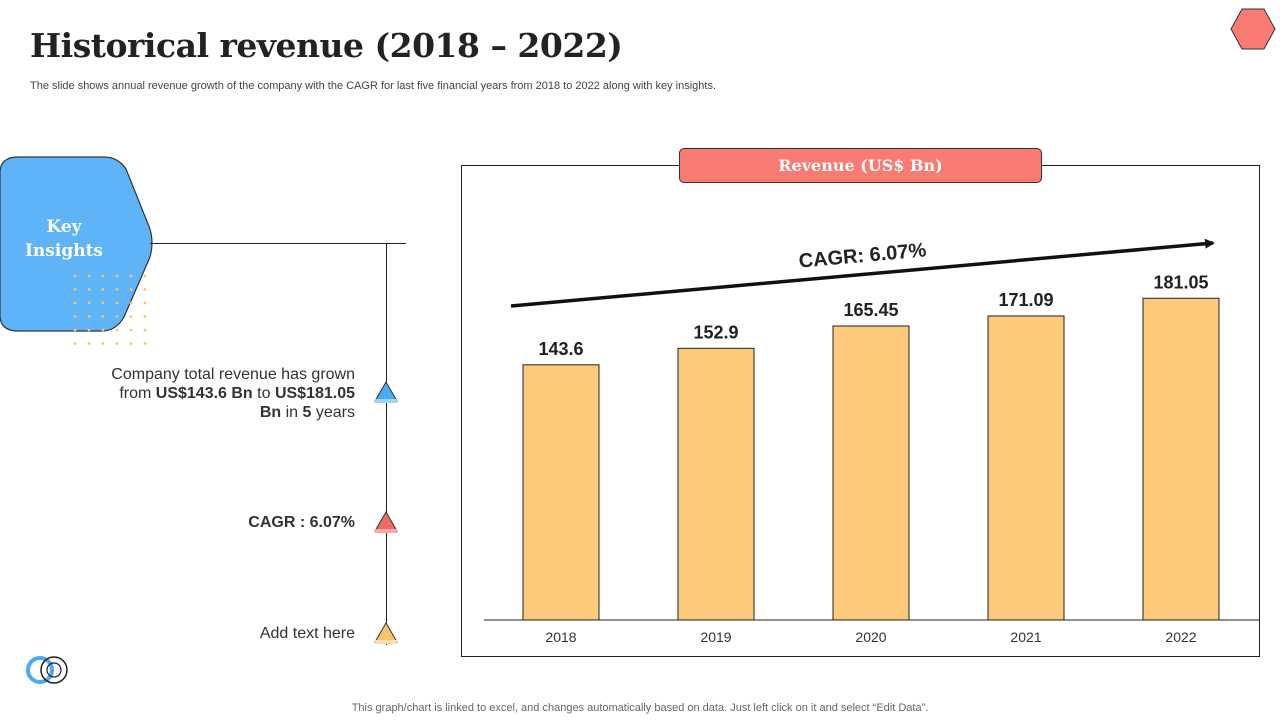 This screenshot has height=720, width=1280. What do you see at coordinates (1253, 29) in the screenshot?
I see `hexagon-logo-icon` at bounding box center [1253, 29].